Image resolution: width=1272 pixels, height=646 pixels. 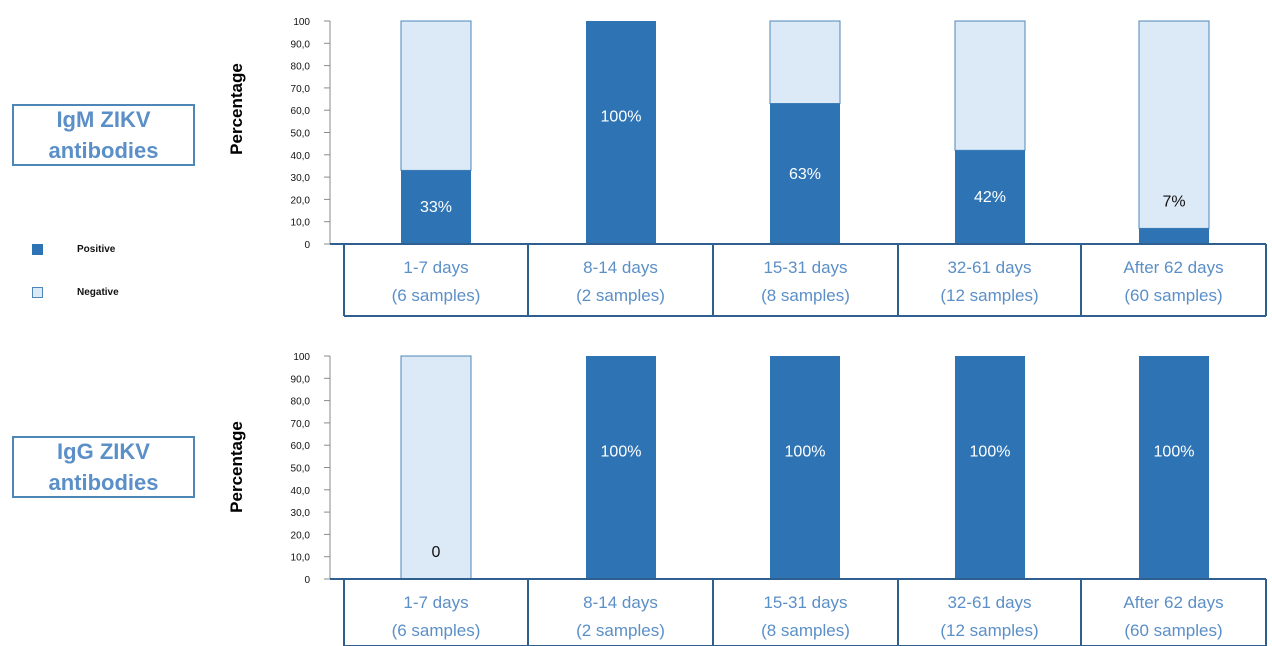 I want to click on igg-category-samples: (12 samples), so click(x=989, y=630).